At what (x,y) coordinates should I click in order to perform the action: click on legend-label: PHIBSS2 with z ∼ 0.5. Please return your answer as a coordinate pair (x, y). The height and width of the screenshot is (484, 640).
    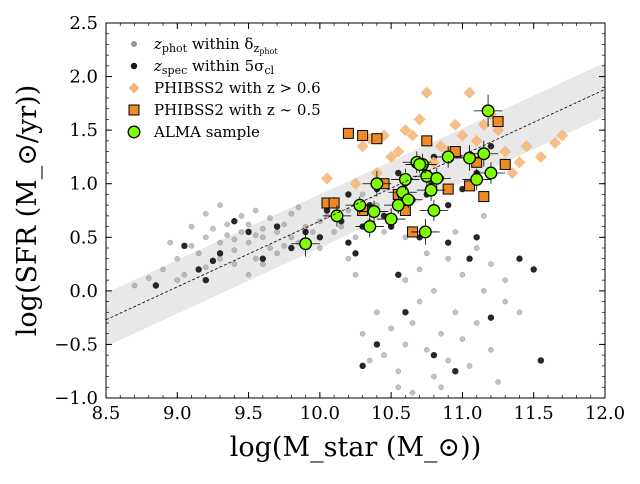
    Looking at the image, I should click on (237, 110).